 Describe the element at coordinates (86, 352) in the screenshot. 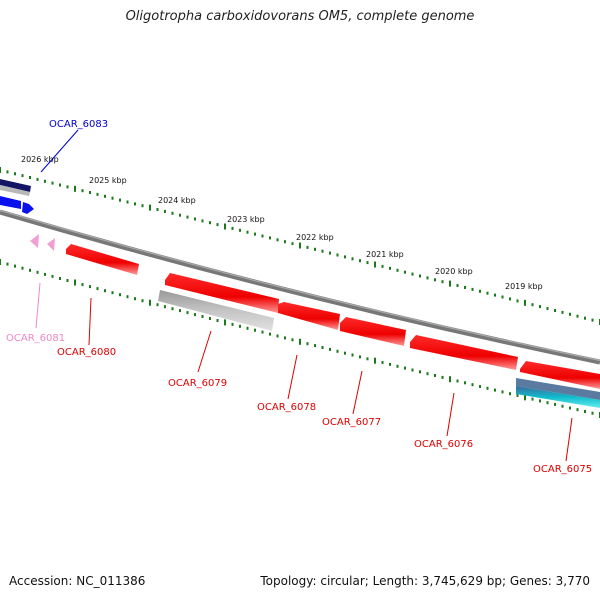

I see `gene-label-ocar-6080: OCAR_6080` at that location.